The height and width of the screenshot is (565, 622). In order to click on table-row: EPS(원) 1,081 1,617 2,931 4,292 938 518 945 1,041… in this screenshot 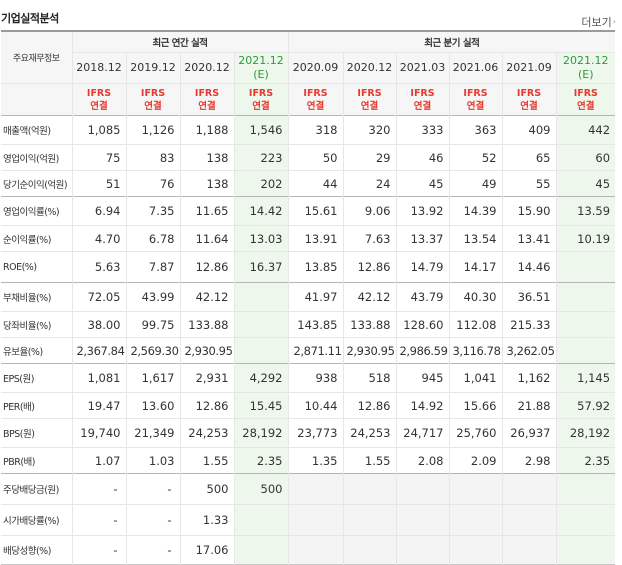, I will do `click(308, 378)`.